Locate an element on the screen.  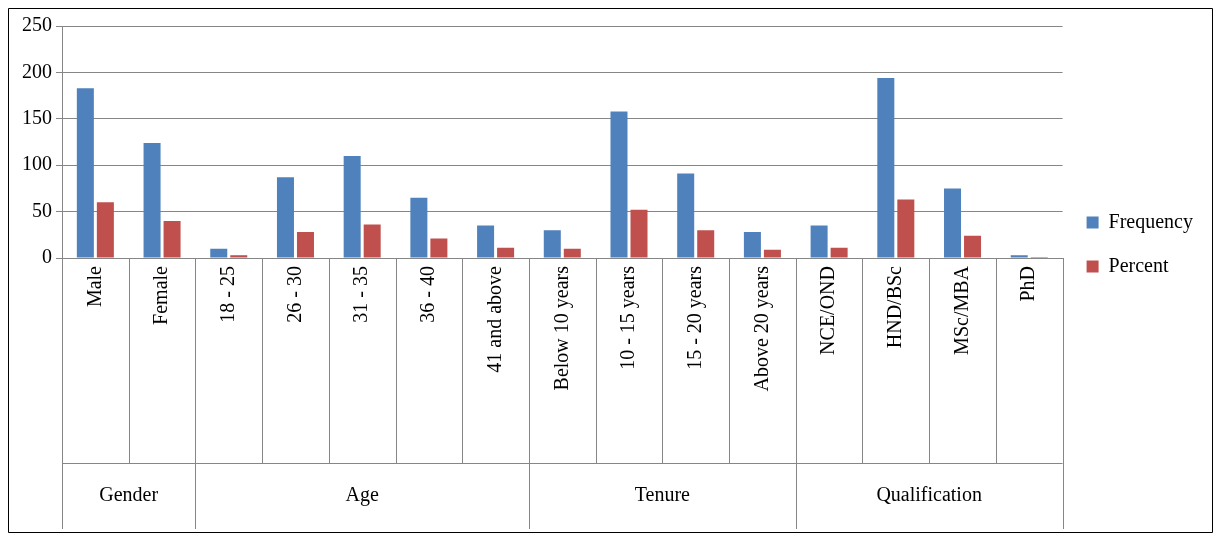
x-tick-label: 31 - 35 is located at coordinates (360, 294).